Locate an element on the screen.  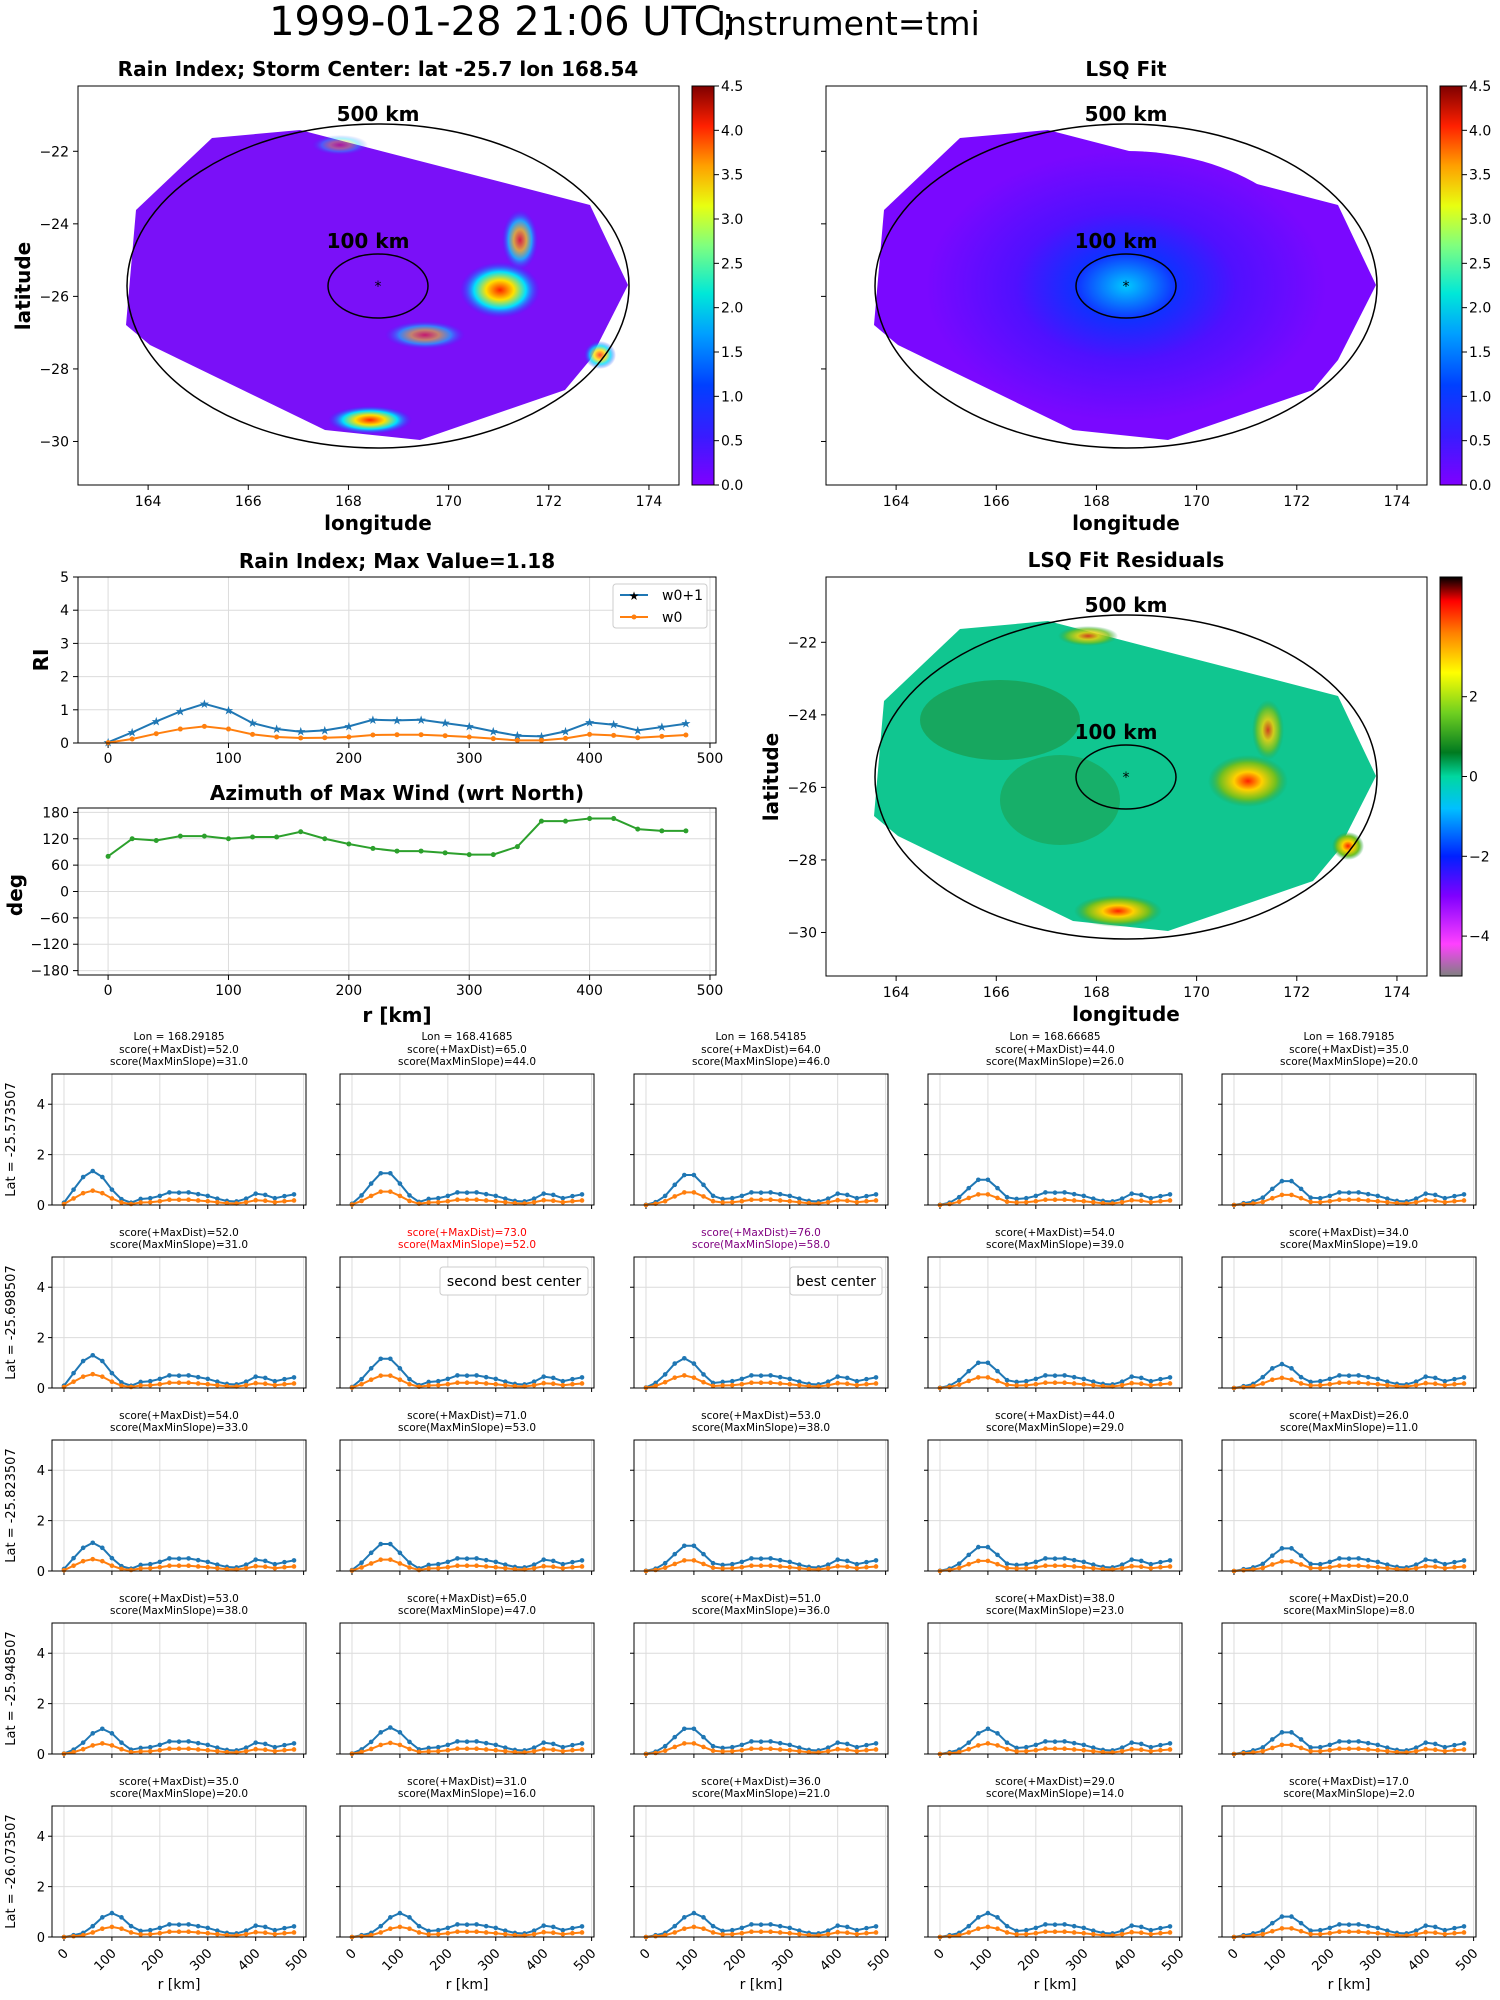
resid-colorbar: 2 0 −2 −4 is located at coordinates (1464, 776).